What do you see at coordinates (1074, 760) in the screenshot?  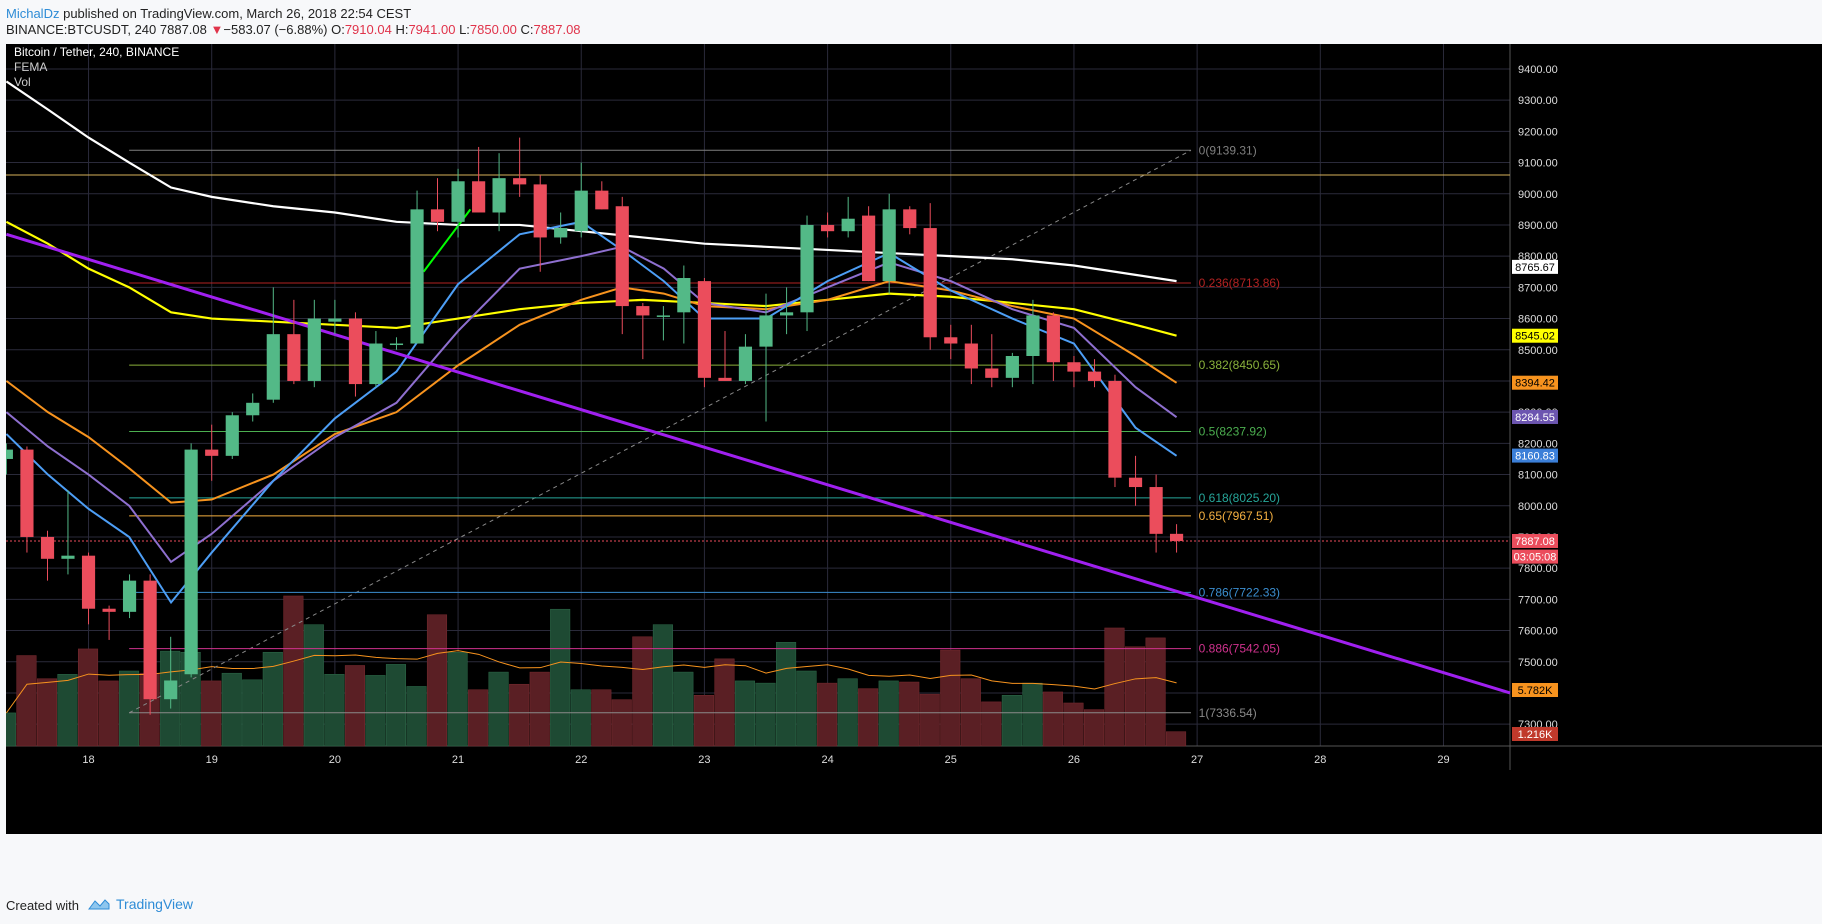 I see `x-tick-label: 26` at bounding box center [1074, 760].